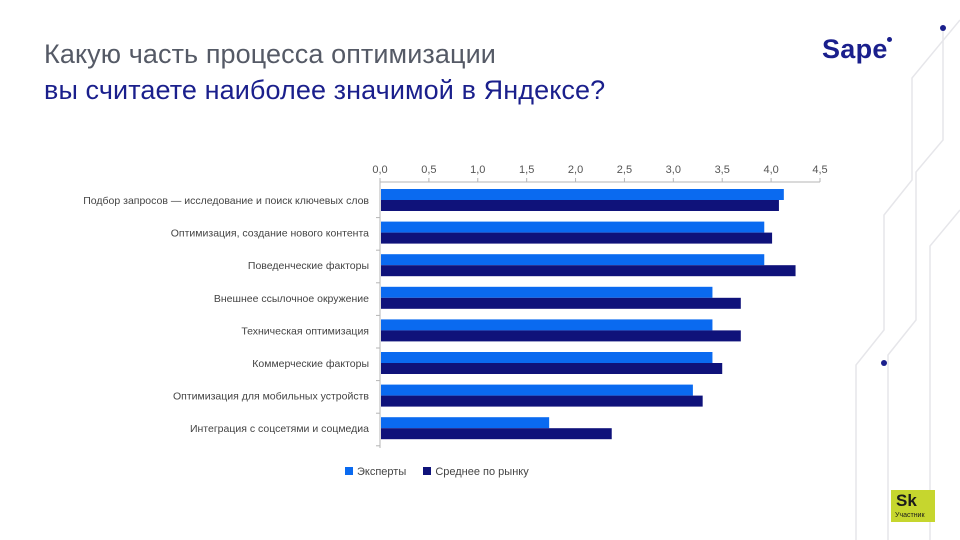  Describe the element at coordinates (819, 170) in the screenshot. I see `x-tick-label: 4,5` at that location.